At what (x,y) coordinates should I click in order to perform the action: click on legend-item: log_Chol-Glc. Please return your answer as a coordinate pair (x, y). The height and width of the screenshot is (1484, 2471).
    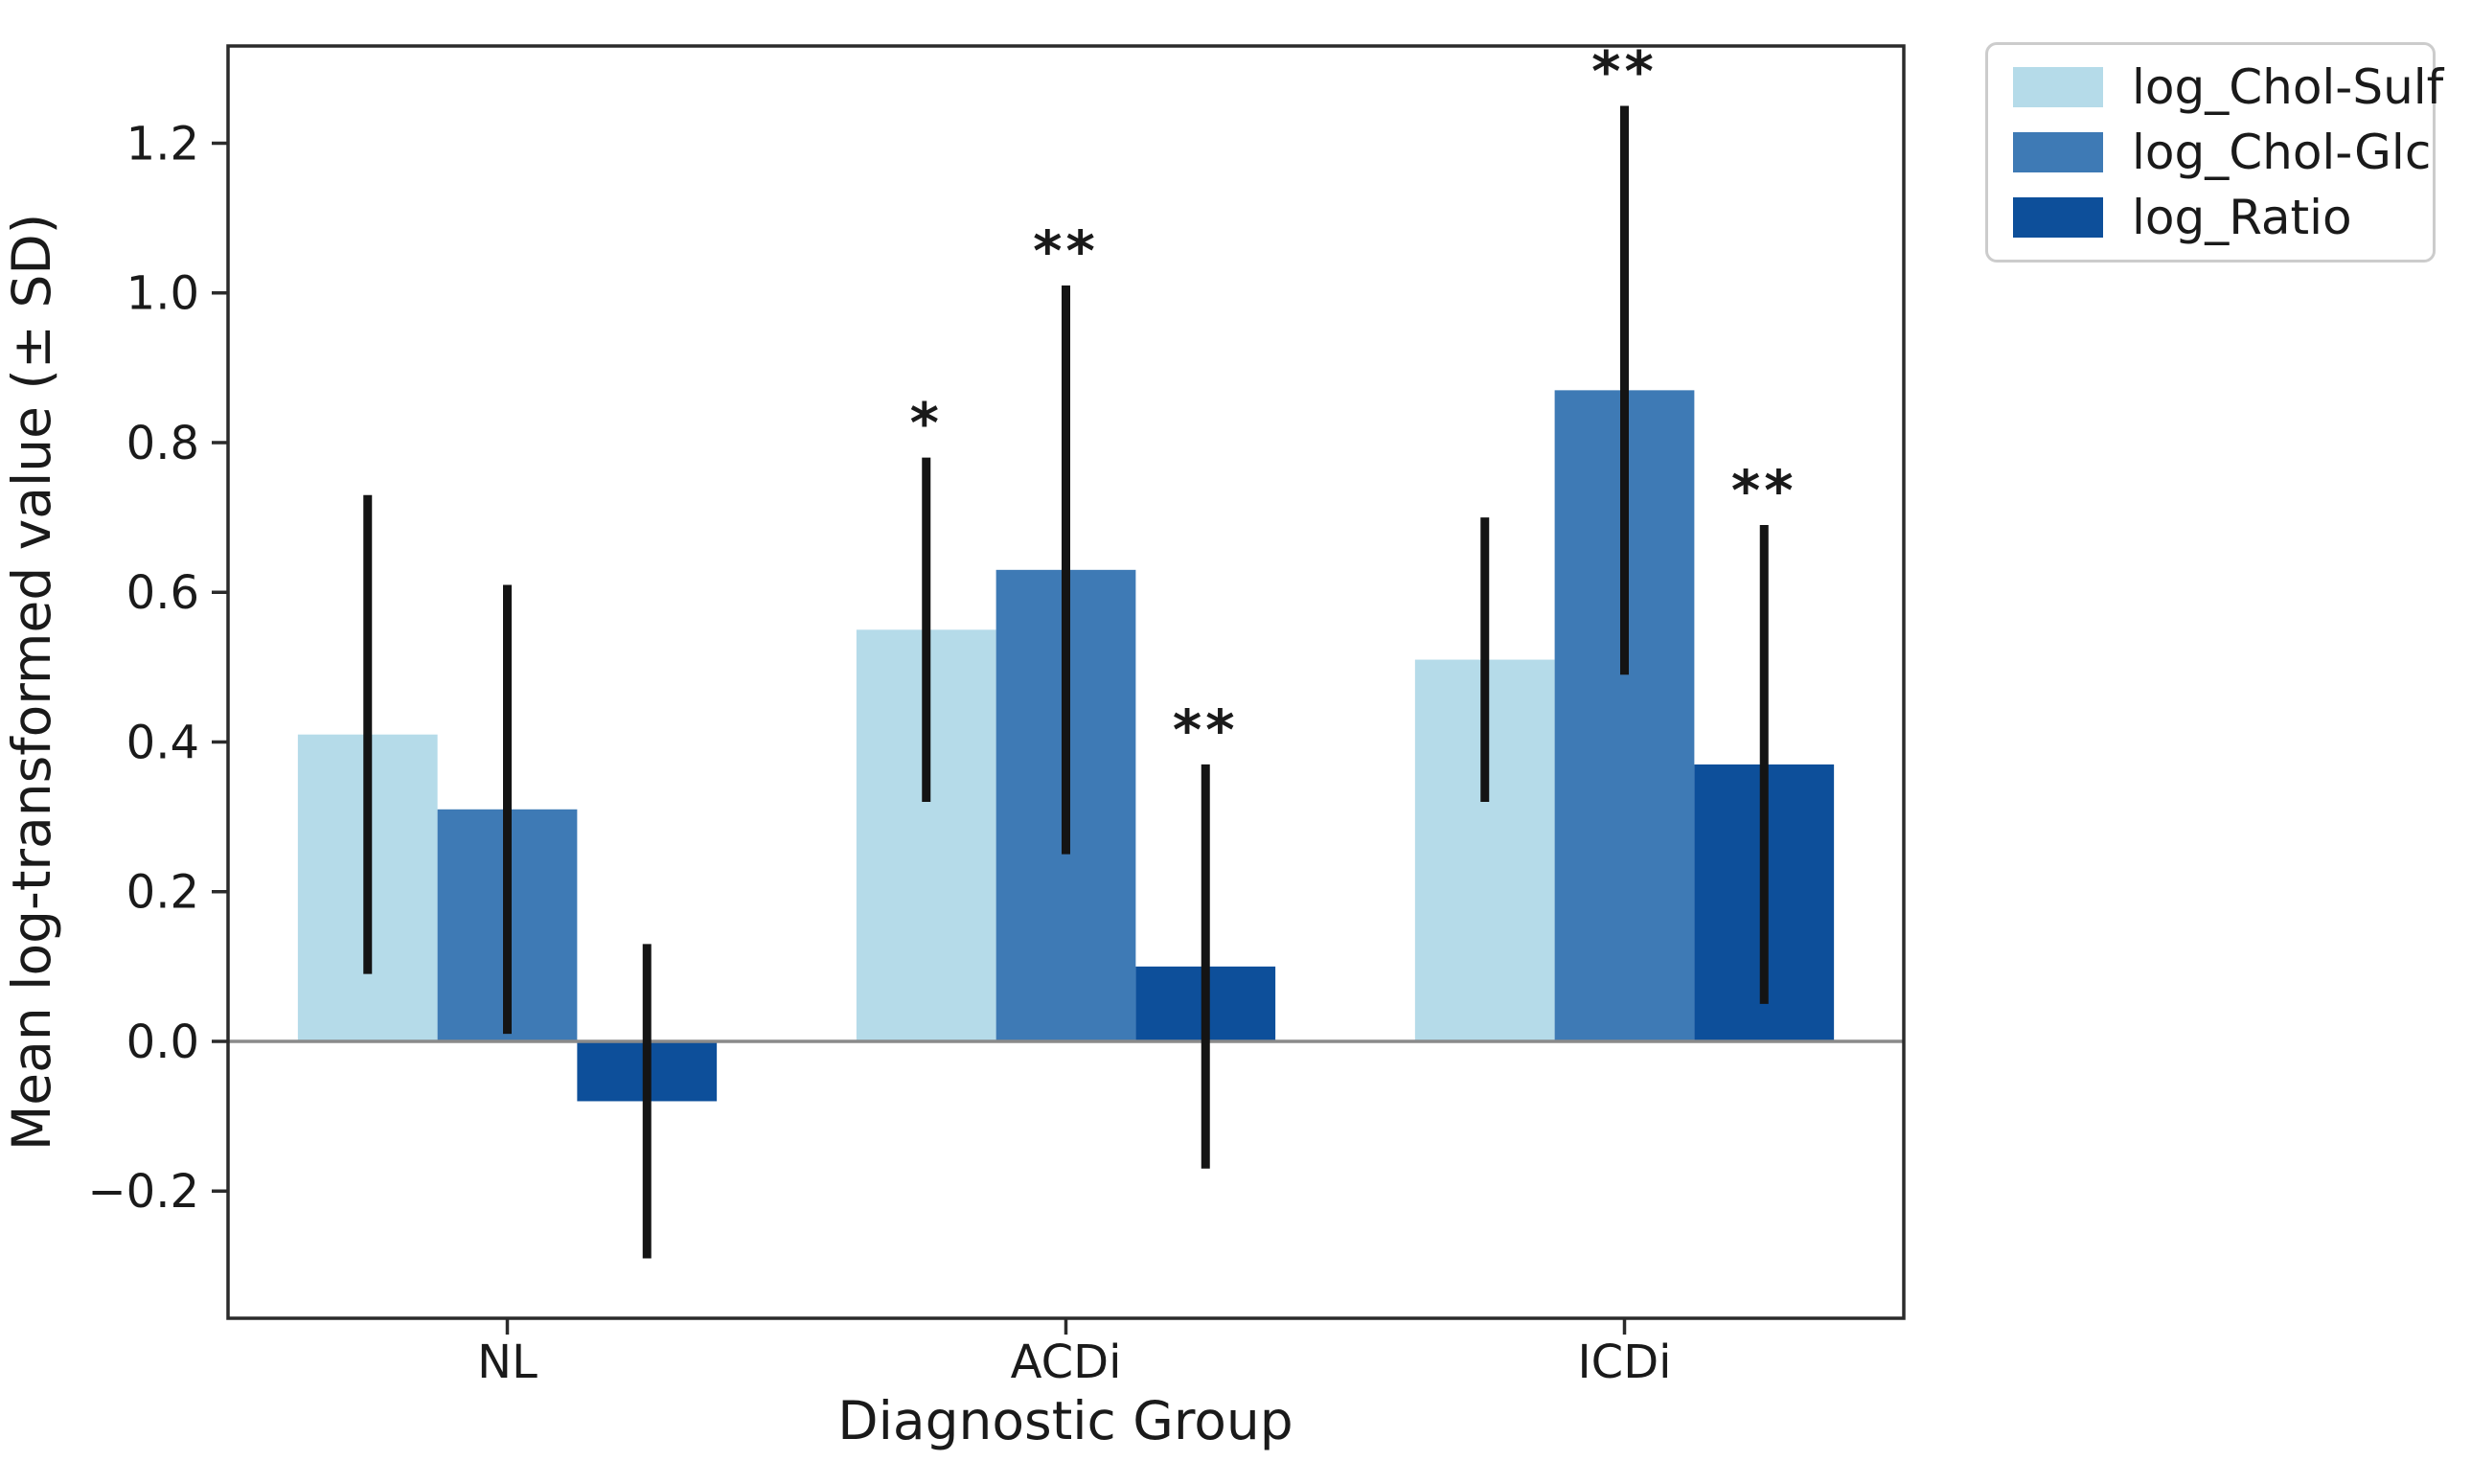
    Looking at the image, I should click on (2222, 152).